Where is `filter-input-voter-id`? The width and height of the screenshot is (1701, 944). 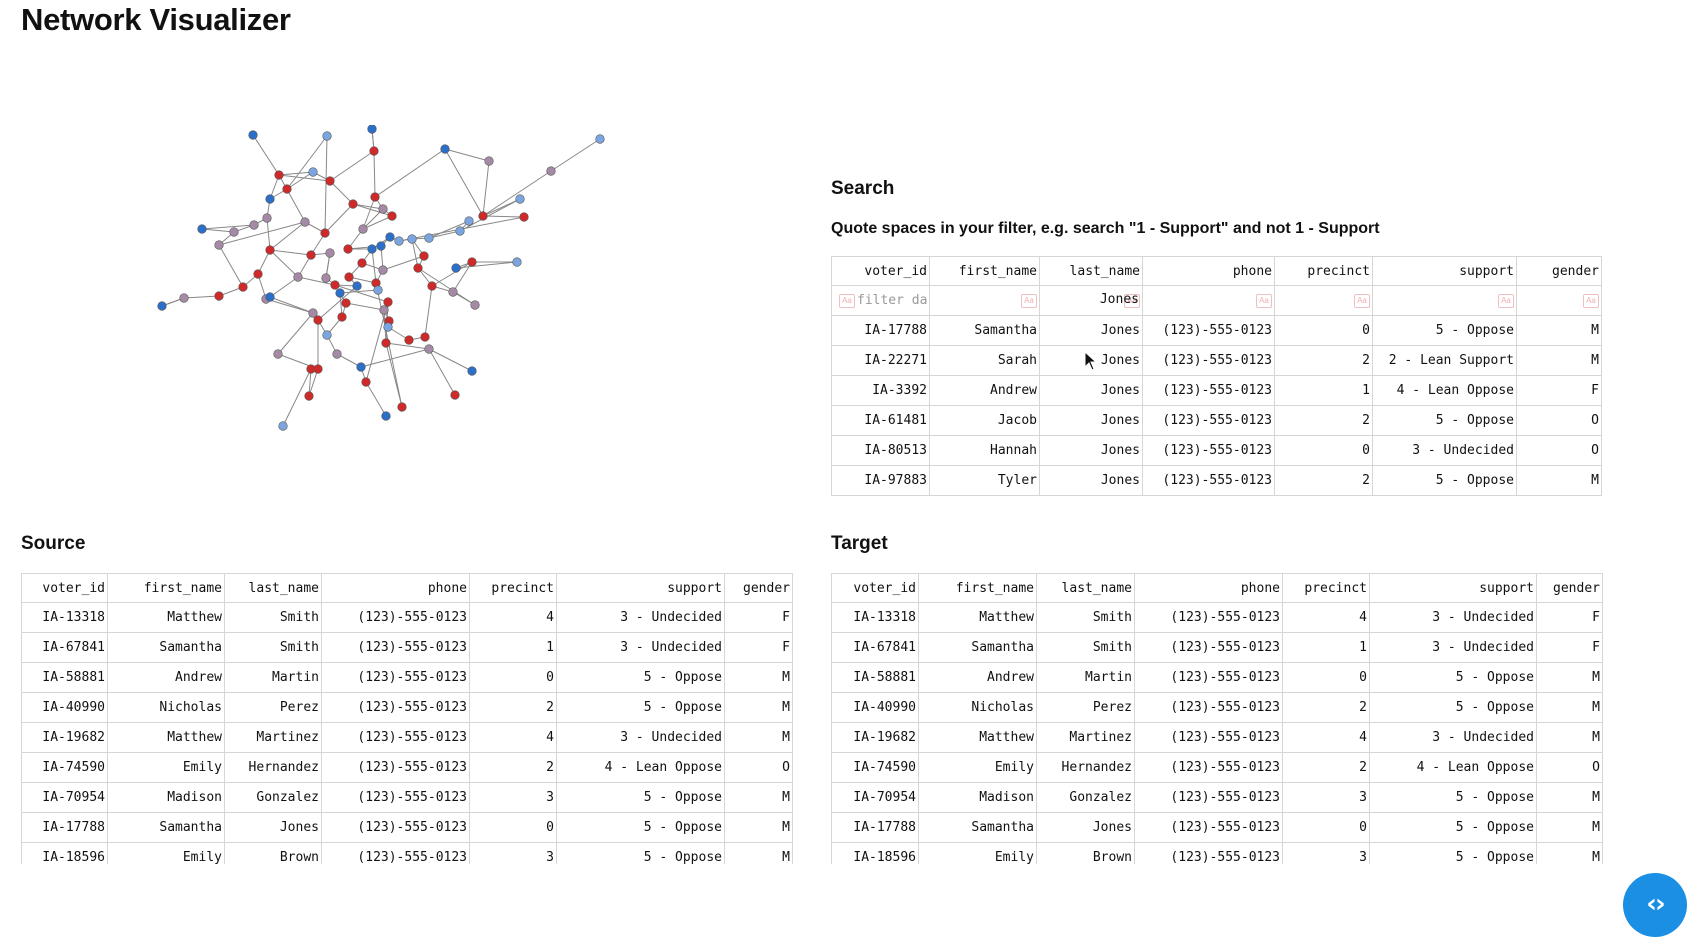 filter-input-voter-id is located at coordinates (892, 300).